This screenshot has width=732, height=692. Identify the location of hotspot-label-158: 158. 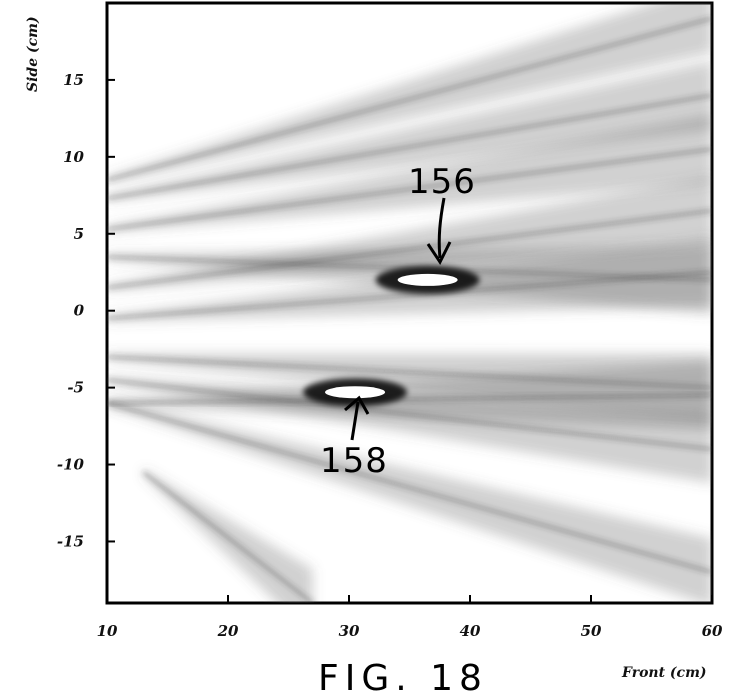
(354, 461).